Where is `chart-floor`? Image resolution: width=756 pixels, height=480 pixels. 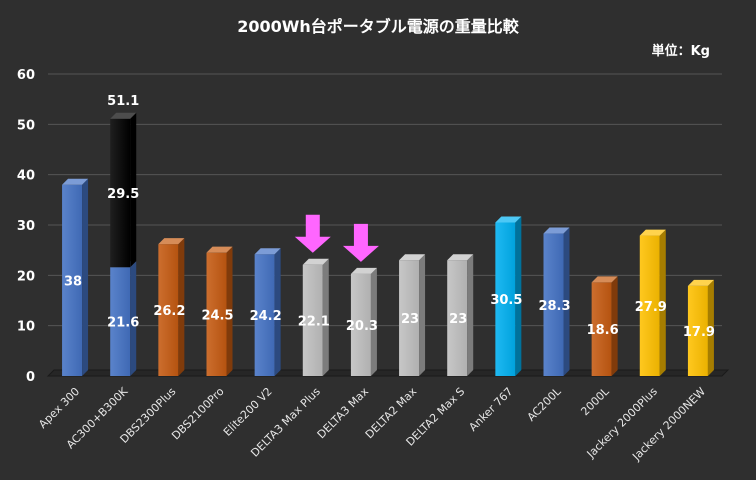 chart-floor is located at coordinates (388, 373).